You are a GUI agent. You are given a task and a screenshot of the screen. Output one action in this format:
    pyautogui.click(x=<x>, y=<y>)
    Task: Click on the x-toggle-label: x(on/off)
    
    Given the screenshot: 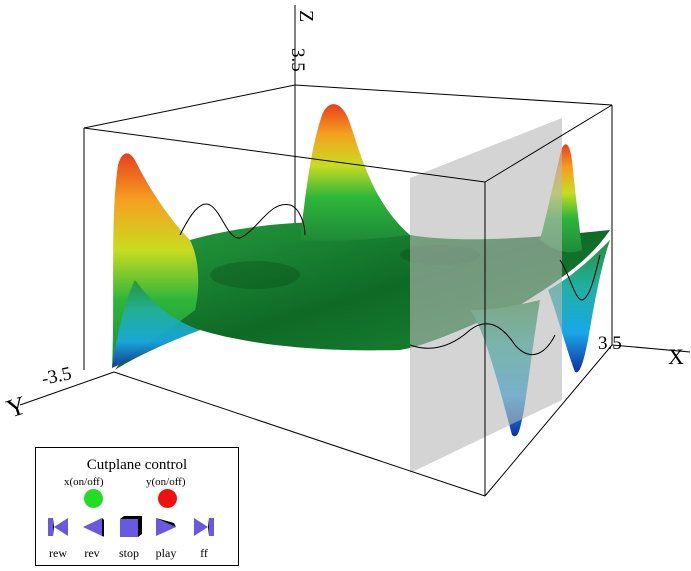 What is the action you would take?
    pyautogui.click(x=84, y=482)
    